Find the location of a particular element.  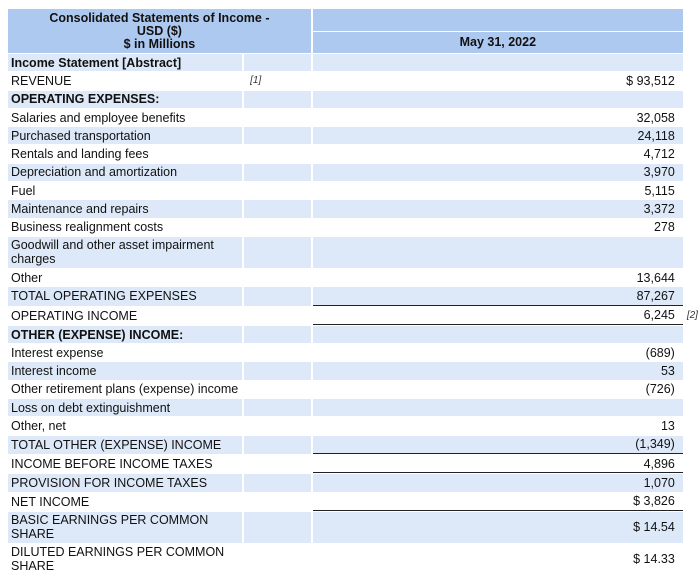

row-label: Other retirement plans (expense) income is located at coordinates (125, 389).